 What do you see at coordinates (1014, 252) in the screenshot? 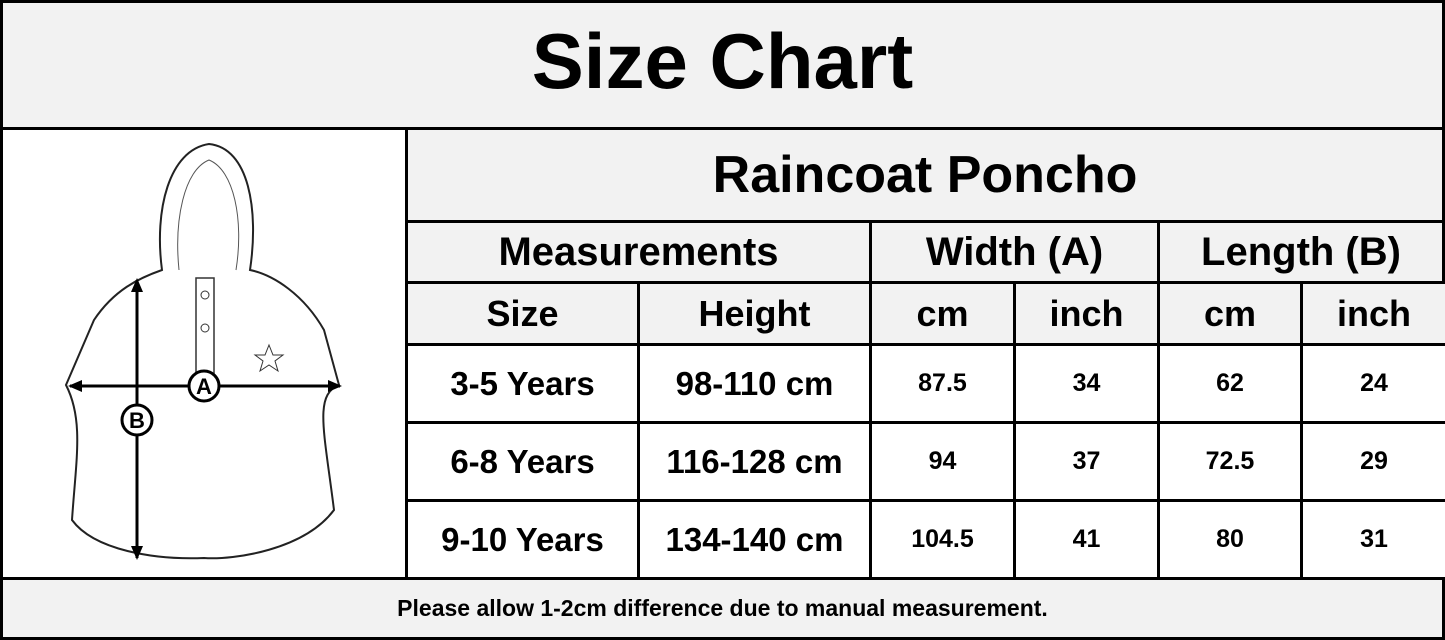
I see `header-width: Width (A)` at bounding box center [1014, 252].